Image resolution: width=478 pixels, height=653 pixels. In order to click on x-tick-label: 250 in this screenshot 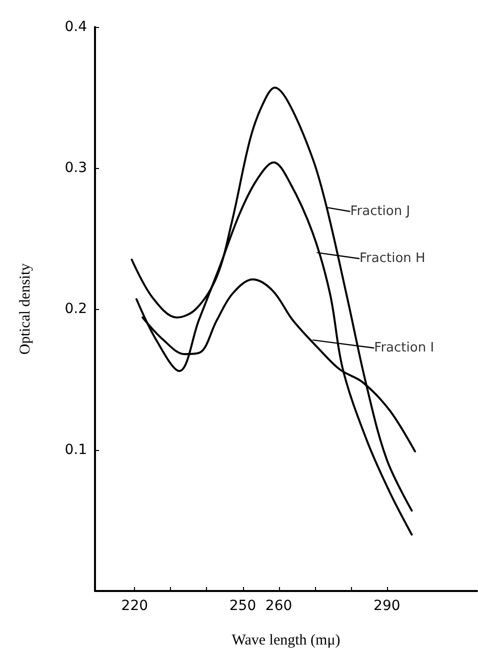, I will do `click(242, 606)`.